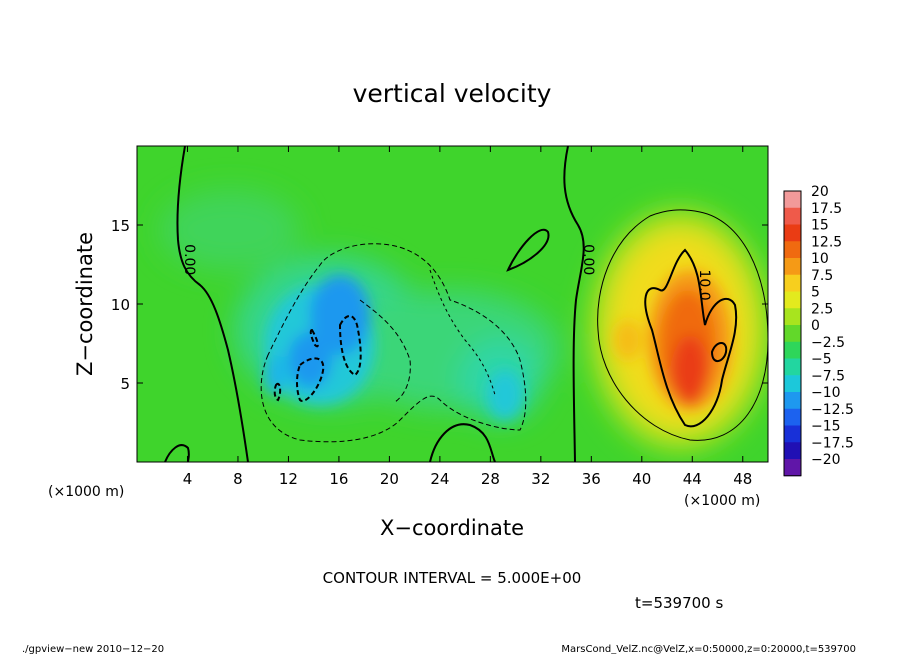 This screenshot has height=654, width=904. Describe the element at coordinates (826, 242) in the screenshot. I see `colorbar-label: 12.5` at that location.